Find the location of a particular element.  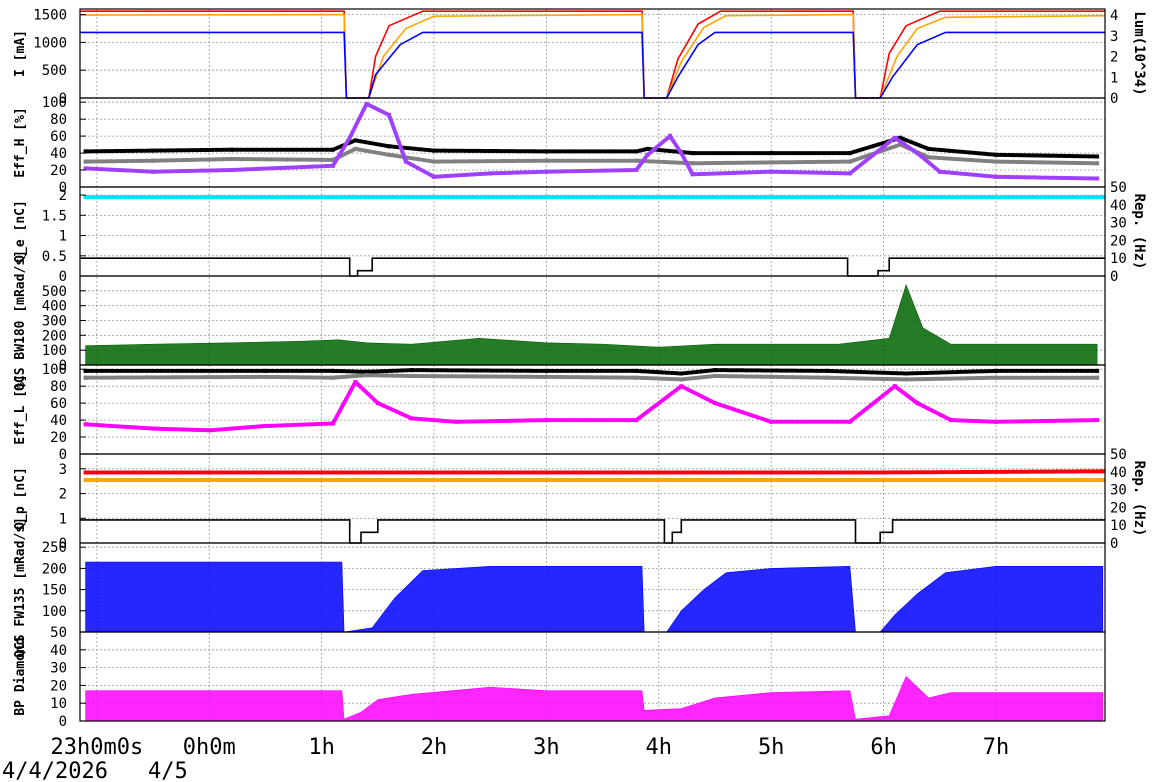

y2-tick-label: 2 is located at coordinates (1114, 58).